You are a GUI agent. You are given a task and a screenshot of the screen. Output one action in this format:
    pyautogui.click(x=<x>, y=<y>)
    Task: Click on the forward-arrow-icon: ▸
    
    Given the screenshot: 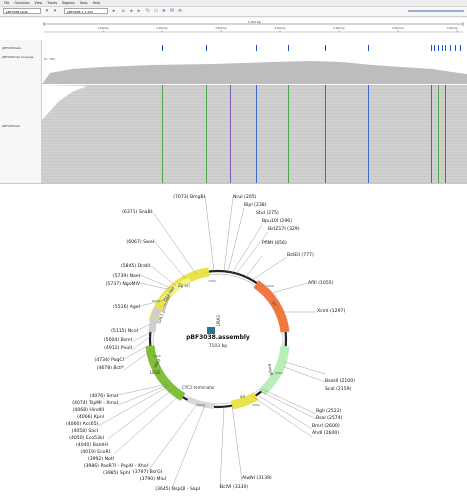 What is the action you would take?
    pyautogui.click(x=139, y=11)
    